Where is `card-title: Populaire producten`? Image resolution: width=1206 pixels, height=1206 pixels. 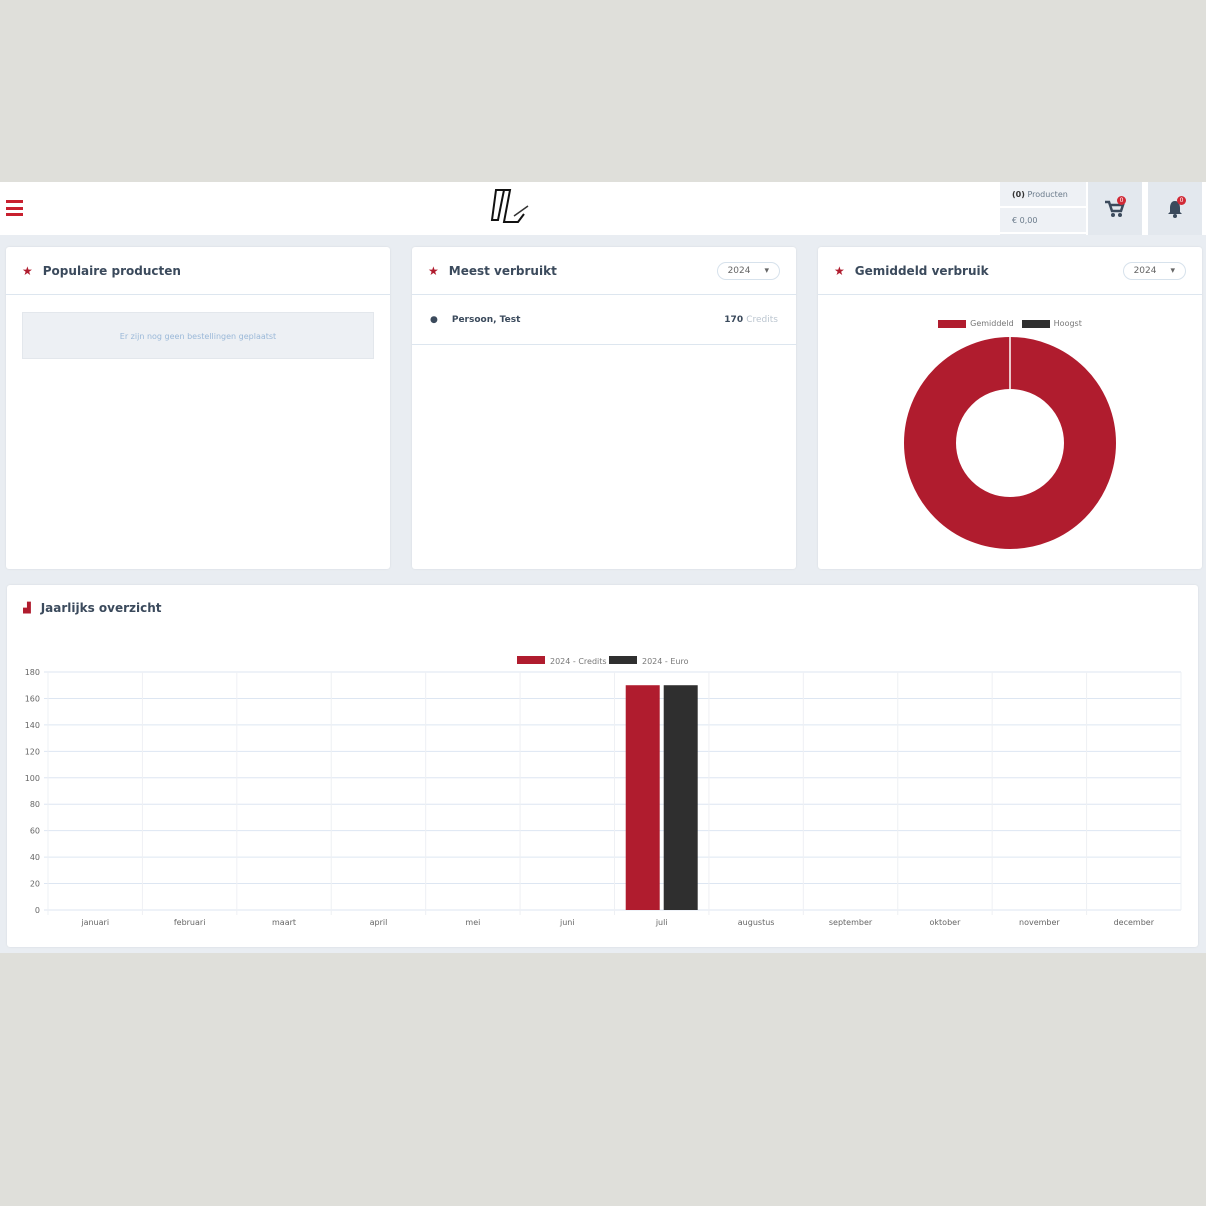 card-title: Populaire producten is located at coordinates (111, 270).